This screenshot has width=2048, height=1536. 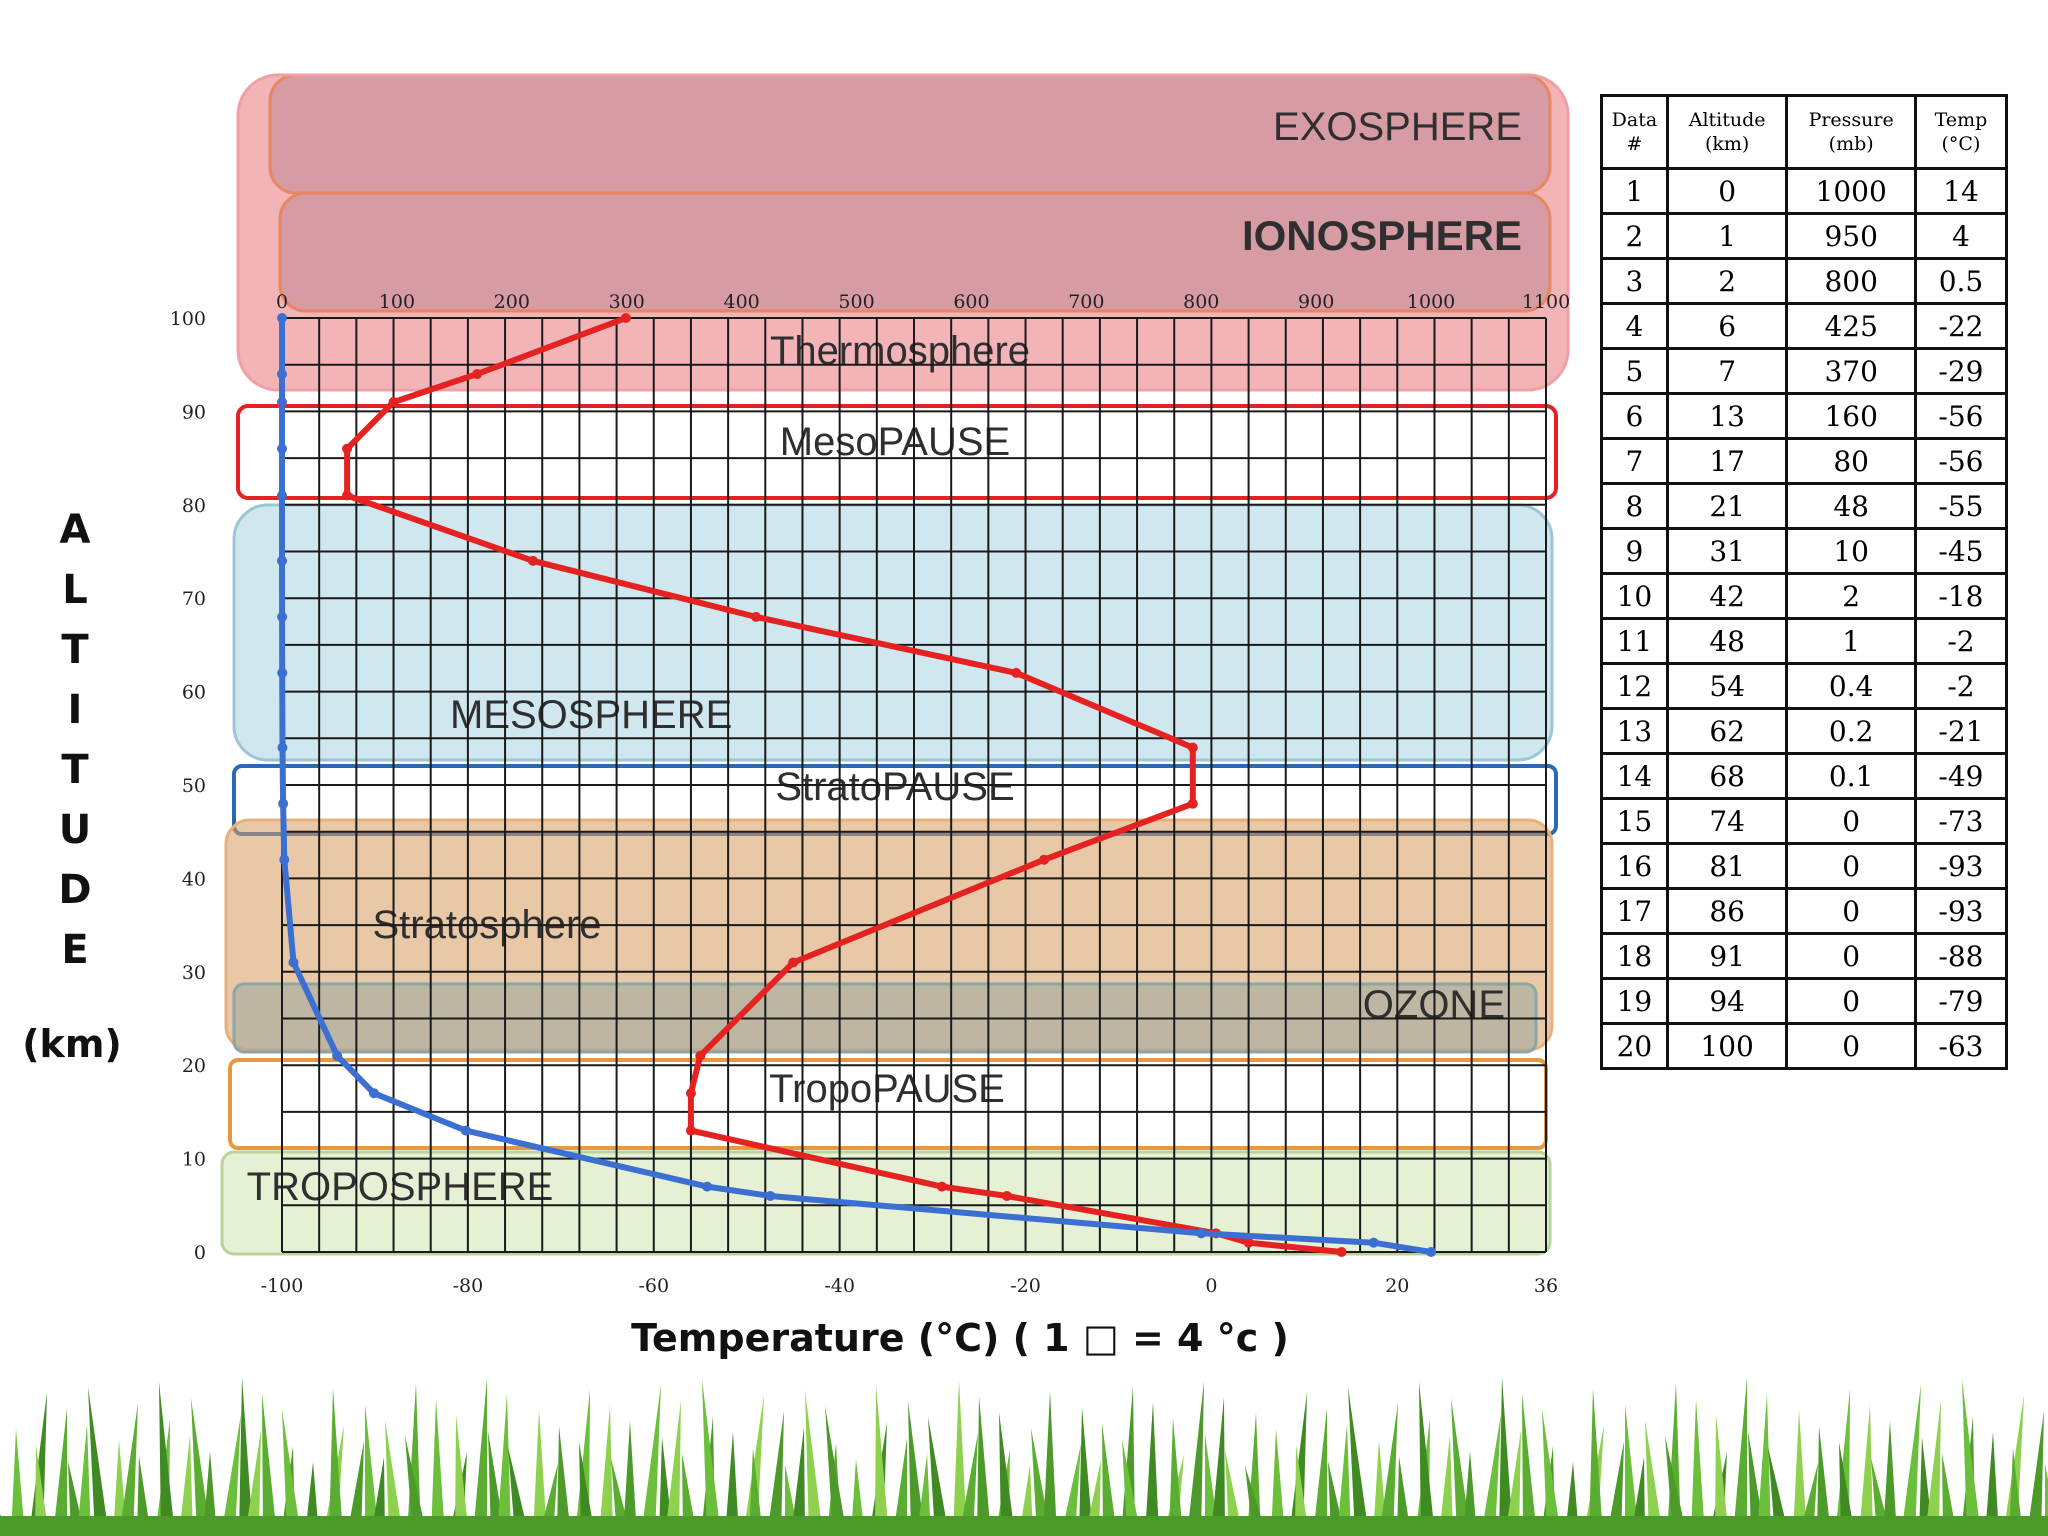 What do you see at coordinates (194, 786) in the screenshot?
I see `y-tick-label: 50` at bounding box center [194, 786].